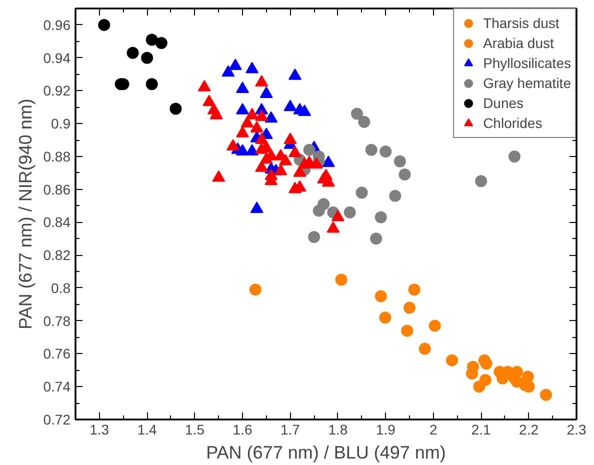  I want to click on x-tick-label: 1.4, so click(147, 430).